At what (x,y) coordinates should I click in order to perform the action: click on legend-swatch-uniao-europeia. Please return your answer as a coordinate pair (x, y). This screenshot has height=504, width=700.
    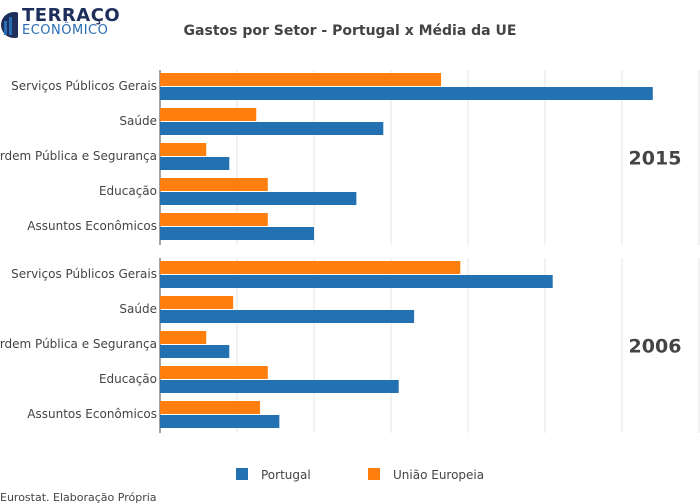
    Looking at the image, I should click on (374, 474).